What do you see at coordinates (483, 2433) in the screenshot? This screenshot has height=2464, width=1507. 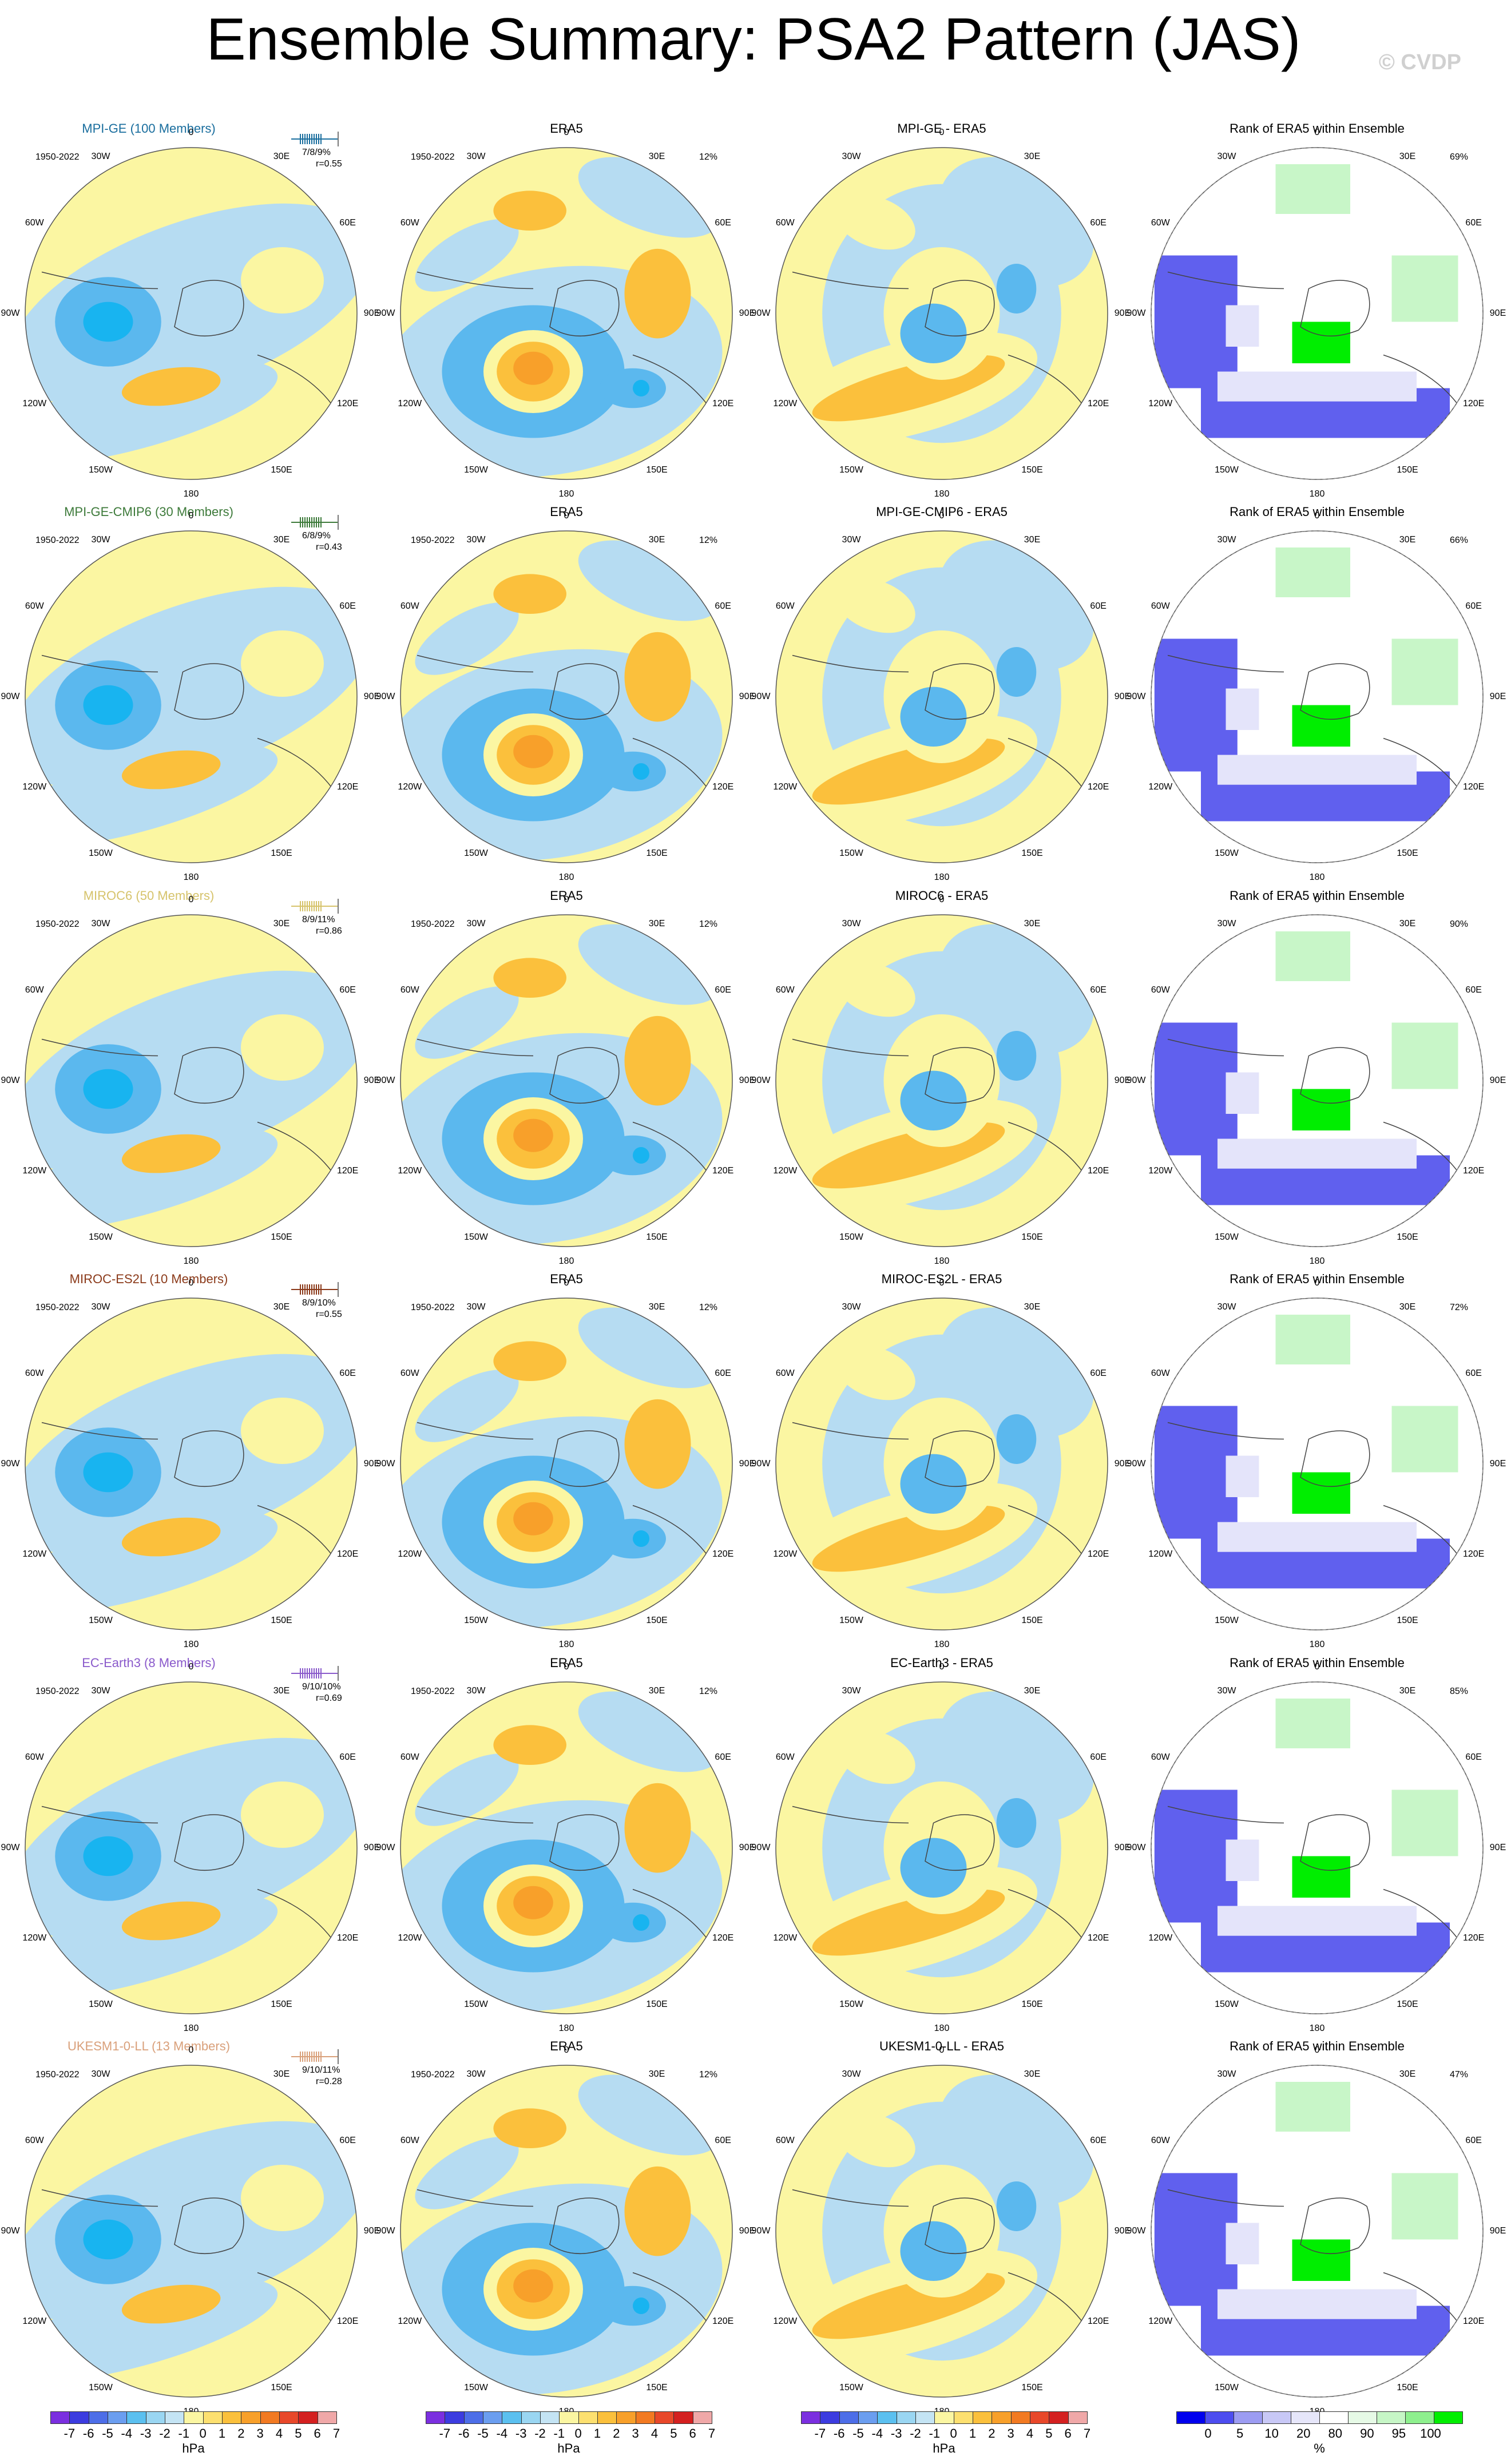 I see `colorbar-tick: -5` at bounding box center [483, 2433].